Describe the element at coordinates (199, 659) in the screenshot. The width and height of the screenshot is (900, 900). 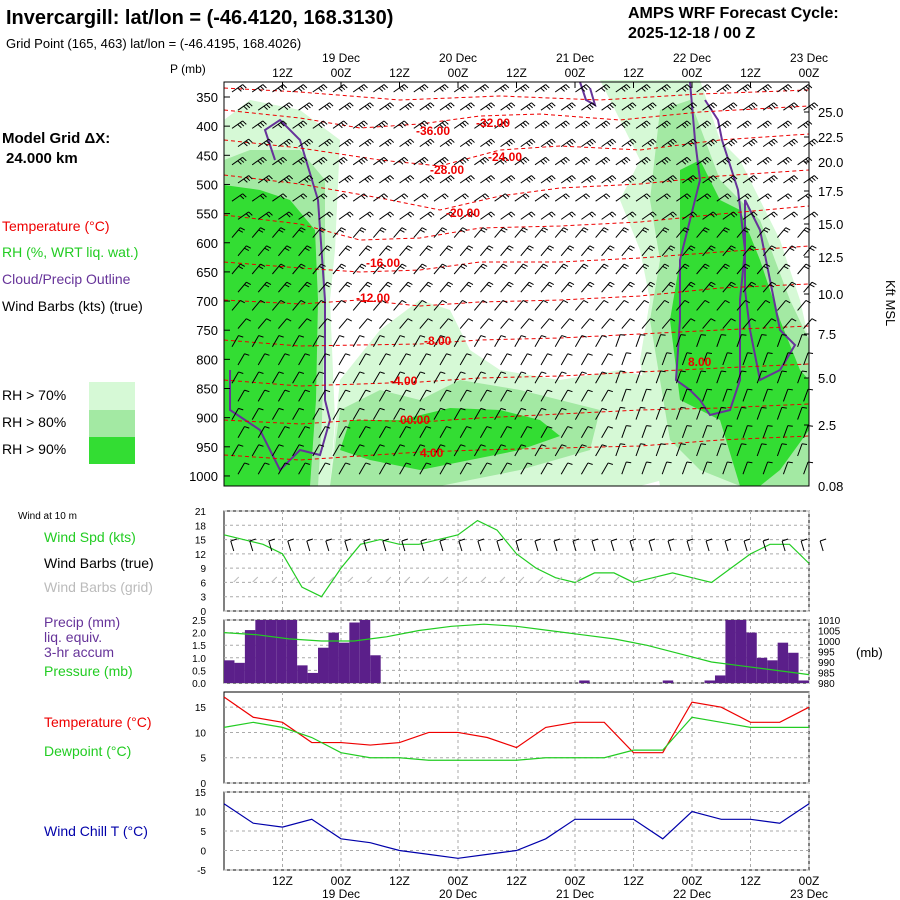
I see `panel-tick-label: 1.0` at that location.